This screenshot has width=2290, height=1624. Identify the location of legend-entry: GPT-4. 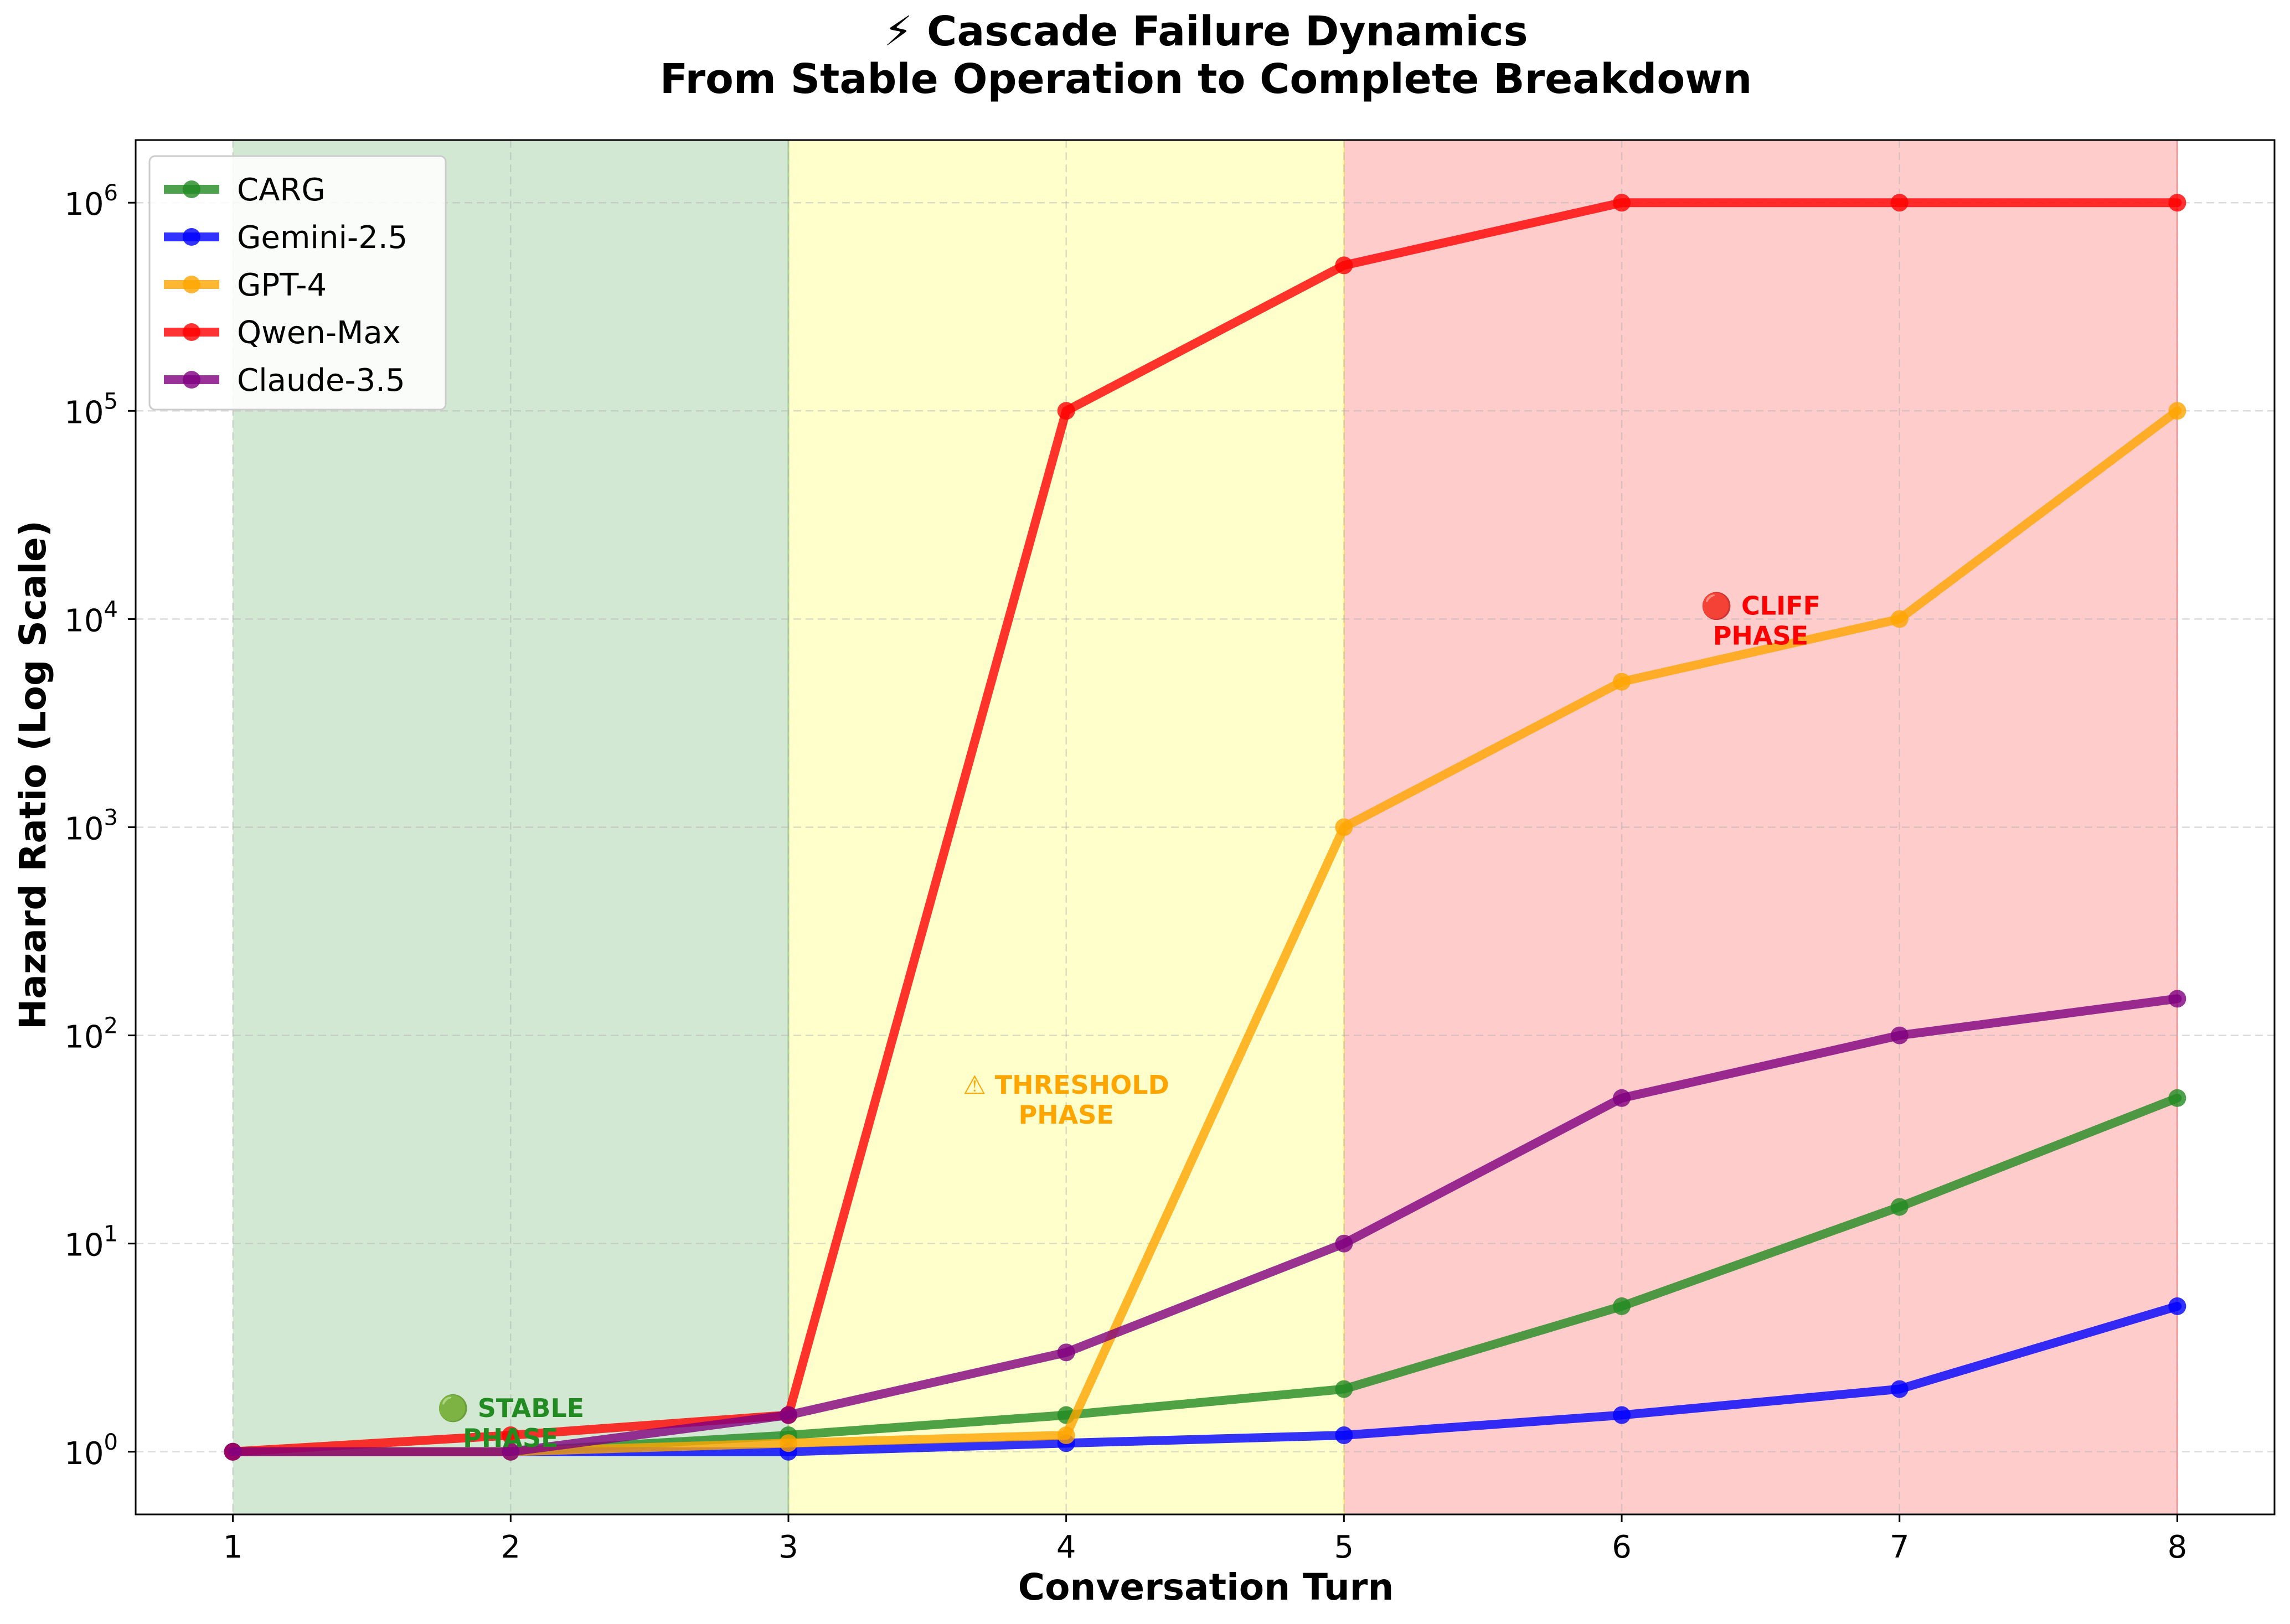
(246, 285).